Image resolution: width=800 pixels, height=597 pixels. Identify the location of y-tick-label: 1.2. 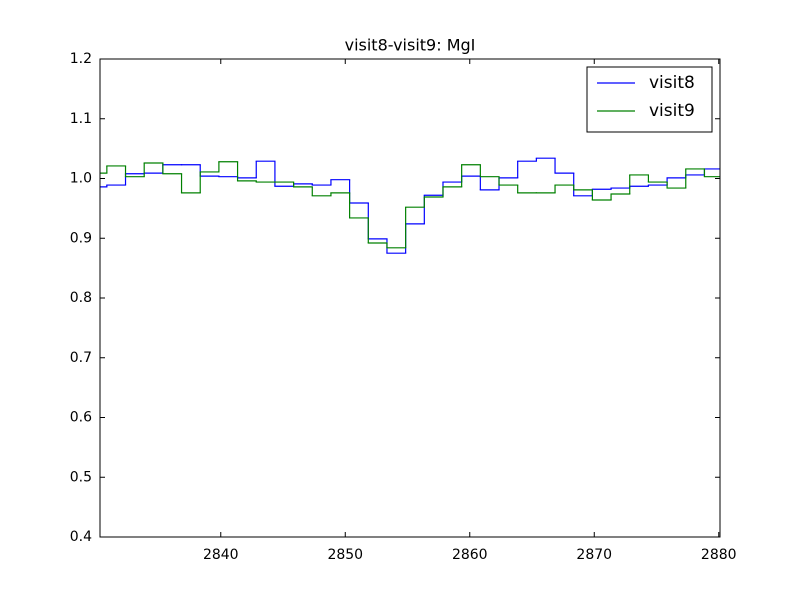
(81, 59).